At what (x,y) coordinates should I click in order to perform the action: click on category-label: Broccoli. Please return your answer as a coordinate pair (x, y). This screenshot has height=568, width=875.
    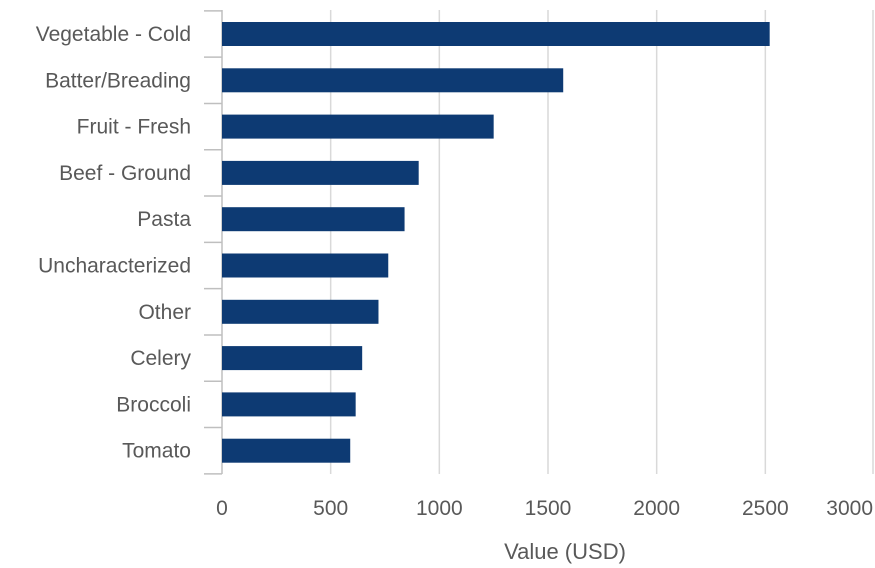
    Looking at the image, I should click on (153, 404).